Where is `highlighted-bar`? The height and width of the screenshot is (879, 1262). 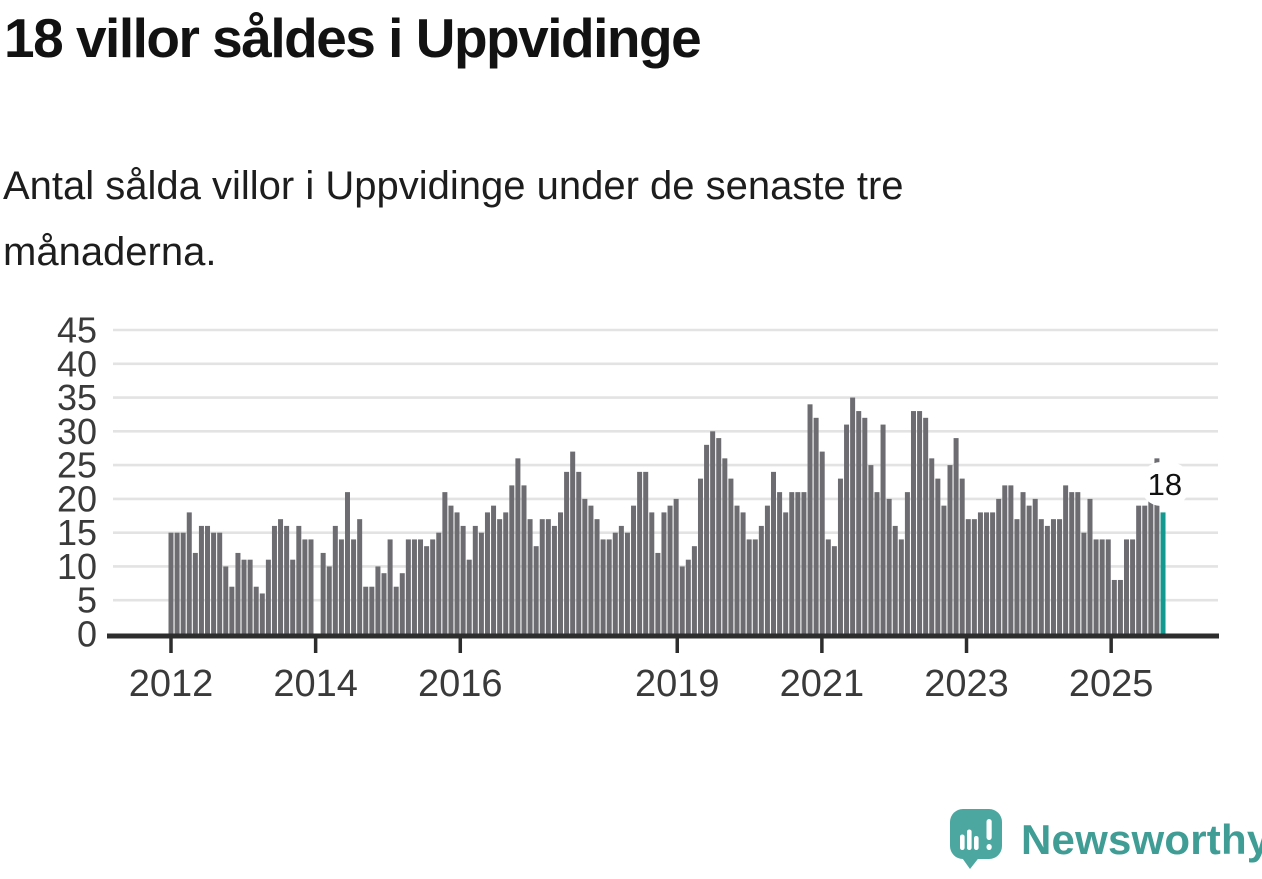
highlighted-bar is located at coordinates (1163, 573).